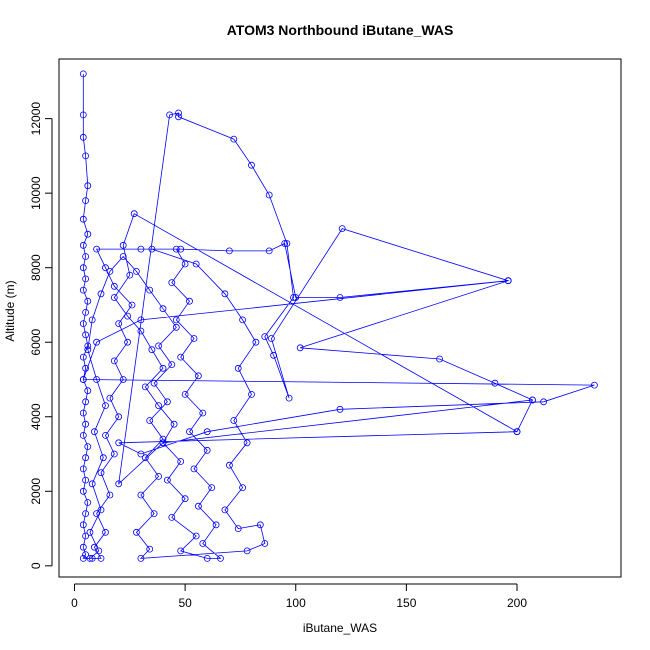 The height and width of the screenshot is (650, 650). What do you see at coordinates (299, 596) in the screenshot?
I see `x-axis: 0 50 100 150 200` at bounding box center [299, 596].